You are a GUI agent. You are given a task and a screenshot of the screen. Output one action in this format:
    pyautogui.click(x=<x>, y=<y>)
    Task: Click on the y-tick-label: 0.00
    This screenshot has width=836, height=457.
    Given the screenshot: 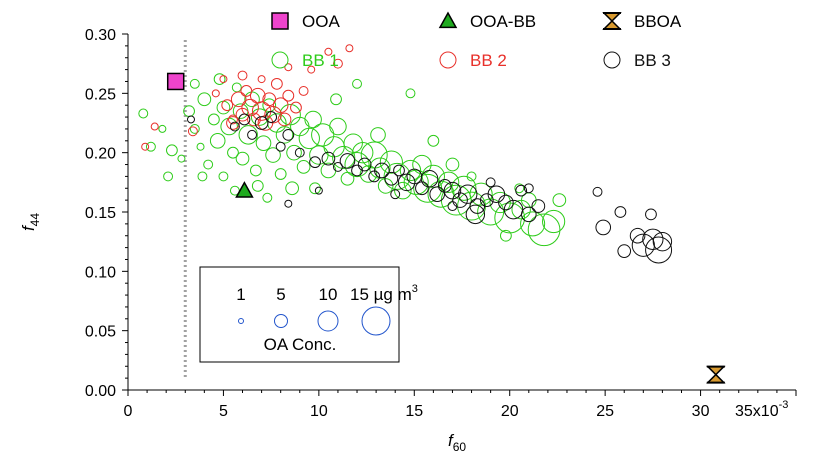 What is the action you would take?
    pyautogui.click(x=100, y=391)
    